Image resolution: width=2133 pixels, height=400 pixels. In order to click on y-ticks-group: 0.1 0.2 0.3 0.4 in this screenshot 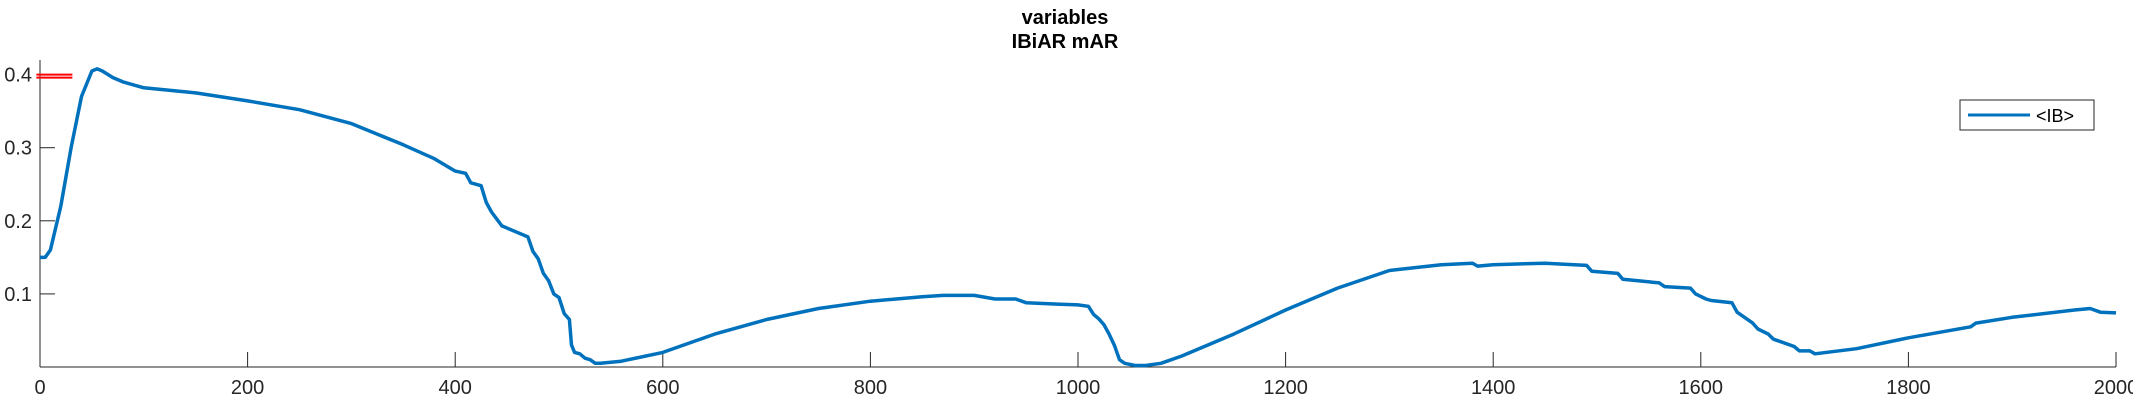, I will do `click(29, 185)`.